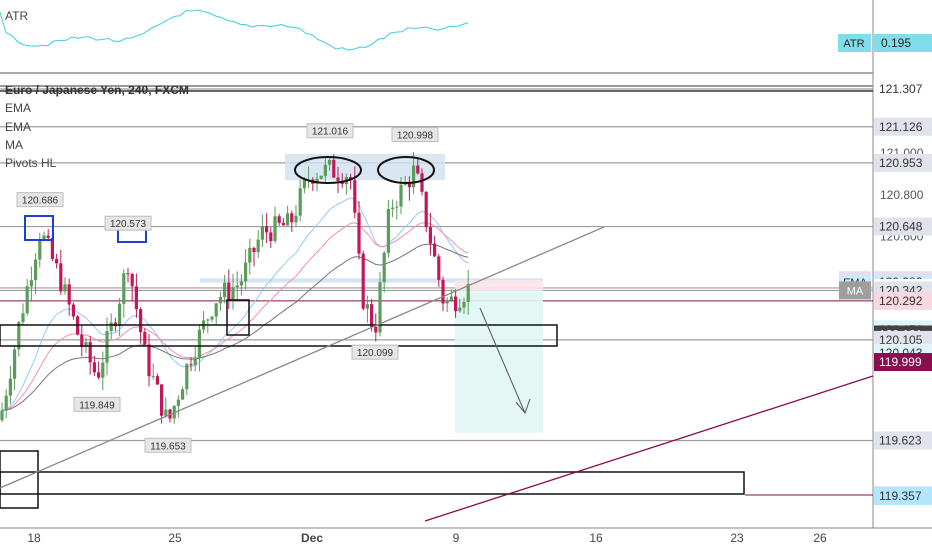  I want to click on time-tick: 26, so click(820, 538).